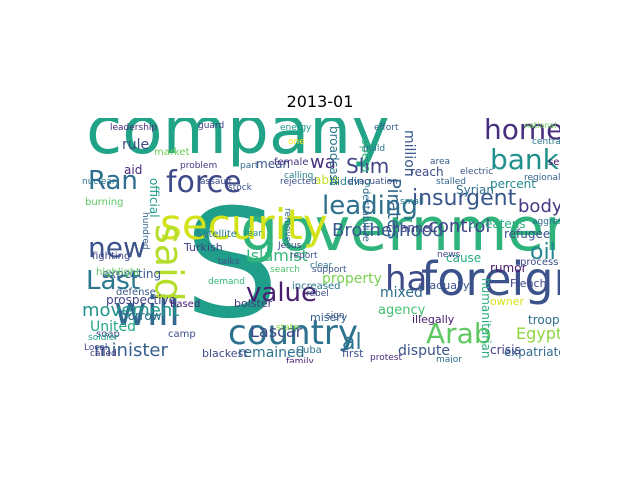  I want to click on word-103: market, so click(172, 152).